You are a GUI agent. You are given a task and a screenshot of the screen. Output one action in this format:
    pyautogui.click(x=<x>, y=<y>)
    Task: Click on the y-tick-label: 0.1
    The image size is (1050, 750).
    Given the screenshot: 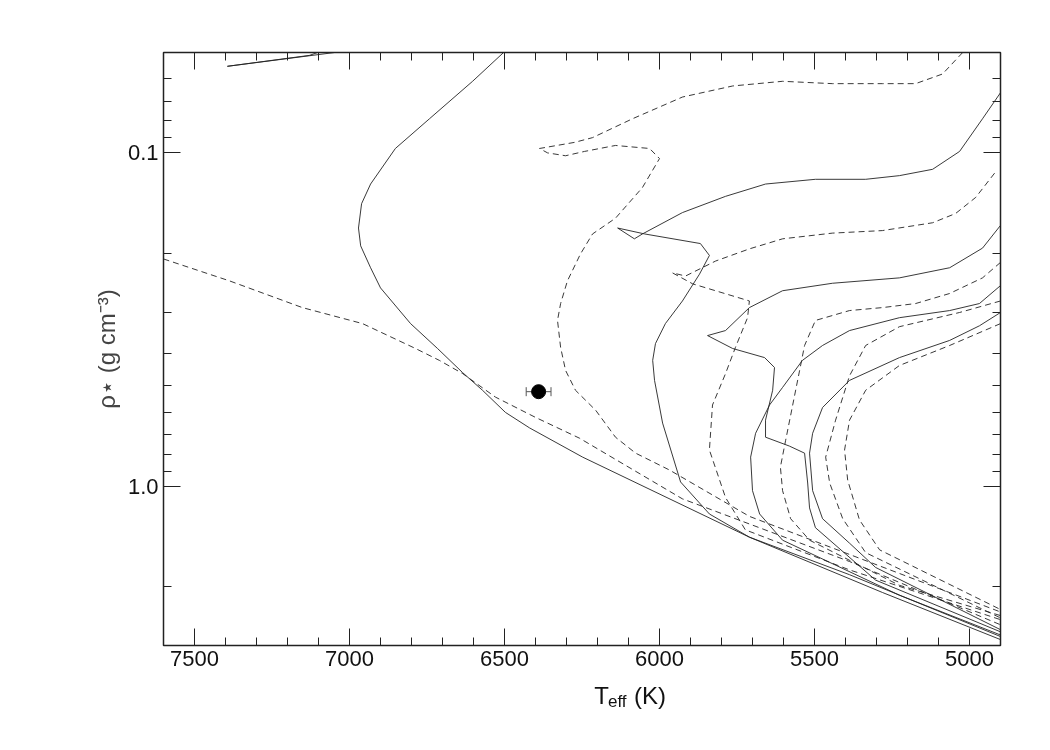 What is the action you would take?
    pyautogui.click(x=143, y=153)
    